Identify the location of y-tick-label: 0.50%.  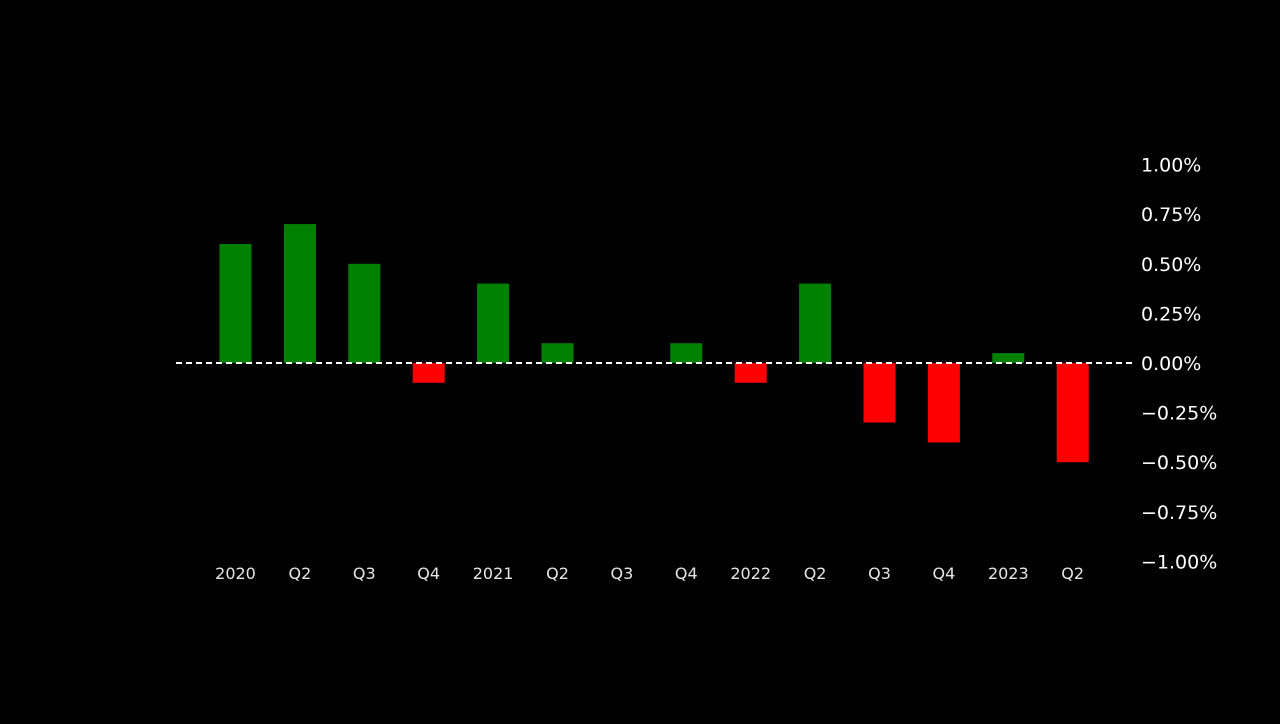
(1171, 265).